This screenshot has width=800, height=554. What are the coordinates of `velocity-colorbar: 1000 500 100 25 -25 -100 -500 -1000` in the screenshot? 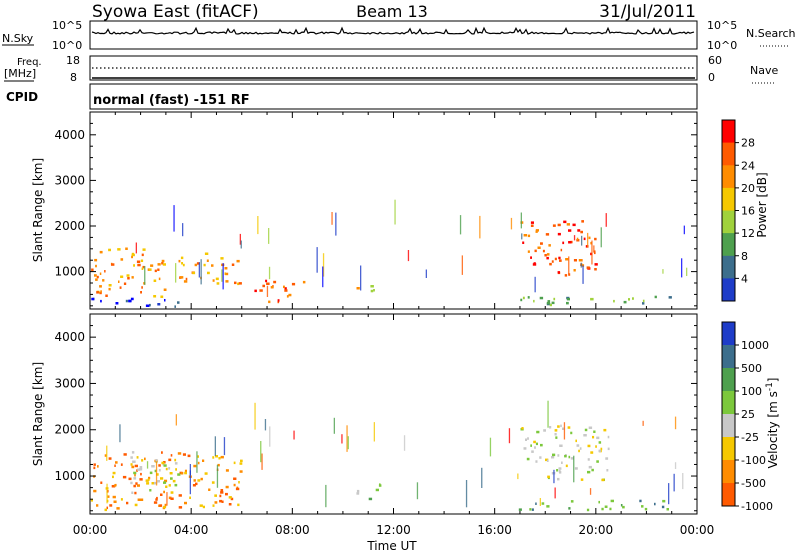 It's located at (747, 417).